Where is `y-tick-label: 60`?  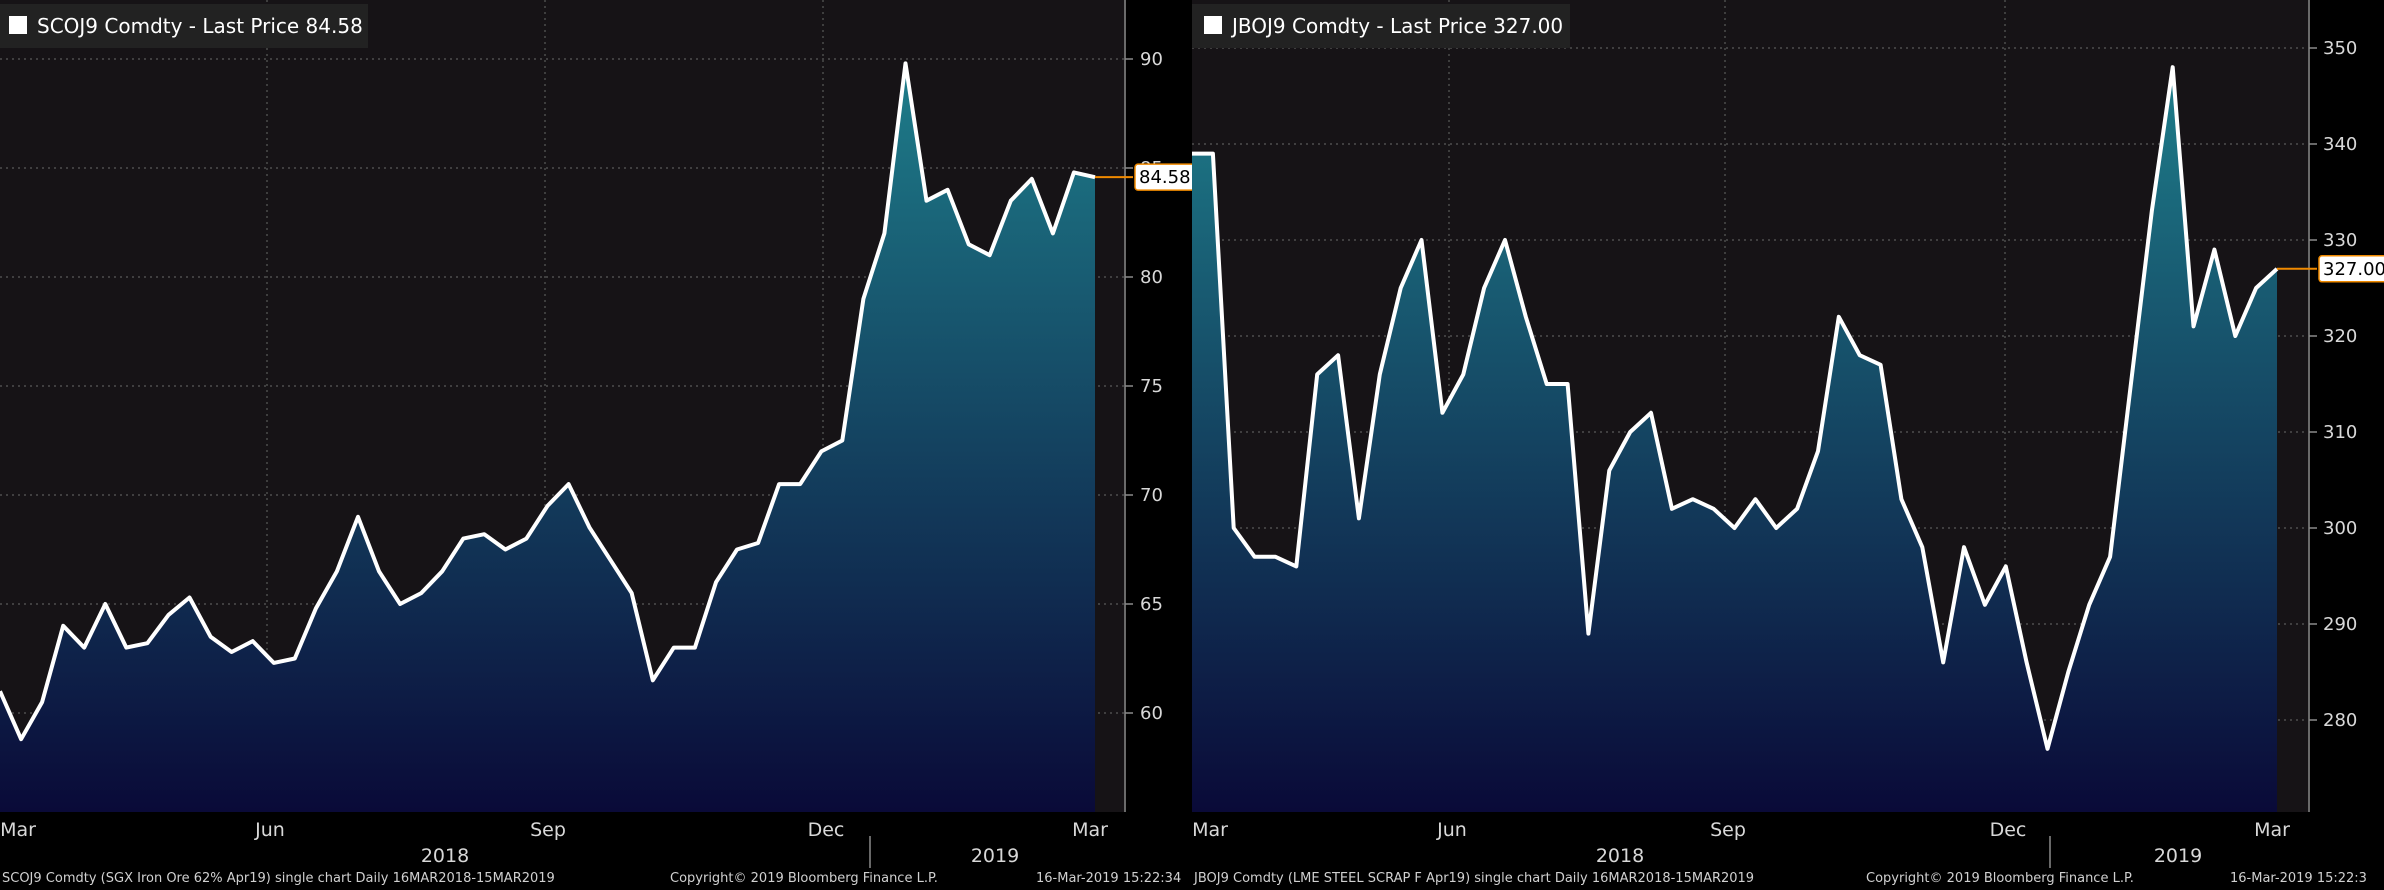
y-tick-label: 60 is located at coordinates (1151, 713).